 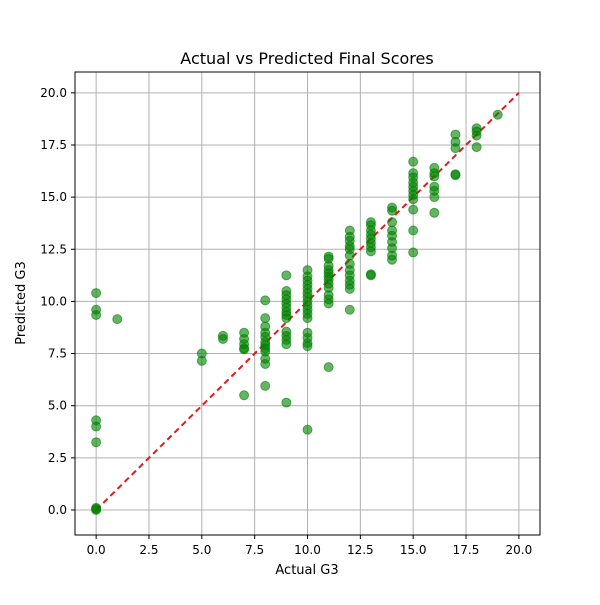 What do you see at coordinates (53, 301) in the screenshot?
I see `y-tick-label: 10.0` at bounding box center [53, 301].